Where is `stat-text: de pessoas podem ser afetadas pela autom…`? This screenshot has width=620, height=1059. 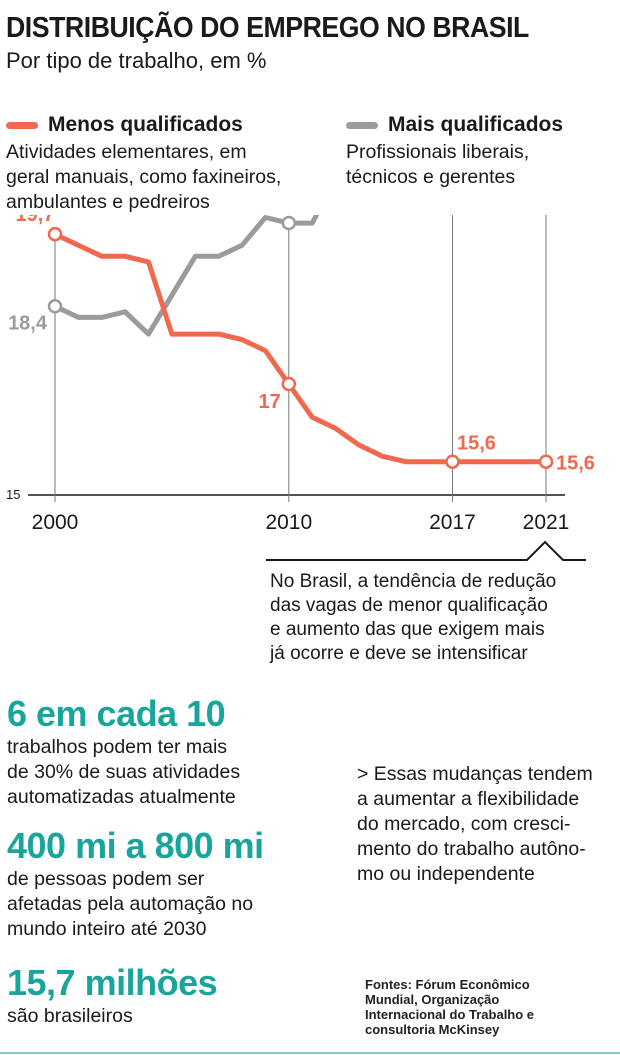
stat-text: de pessoas podem ser afetadas pela autom… is located at coordinates (135, 904).